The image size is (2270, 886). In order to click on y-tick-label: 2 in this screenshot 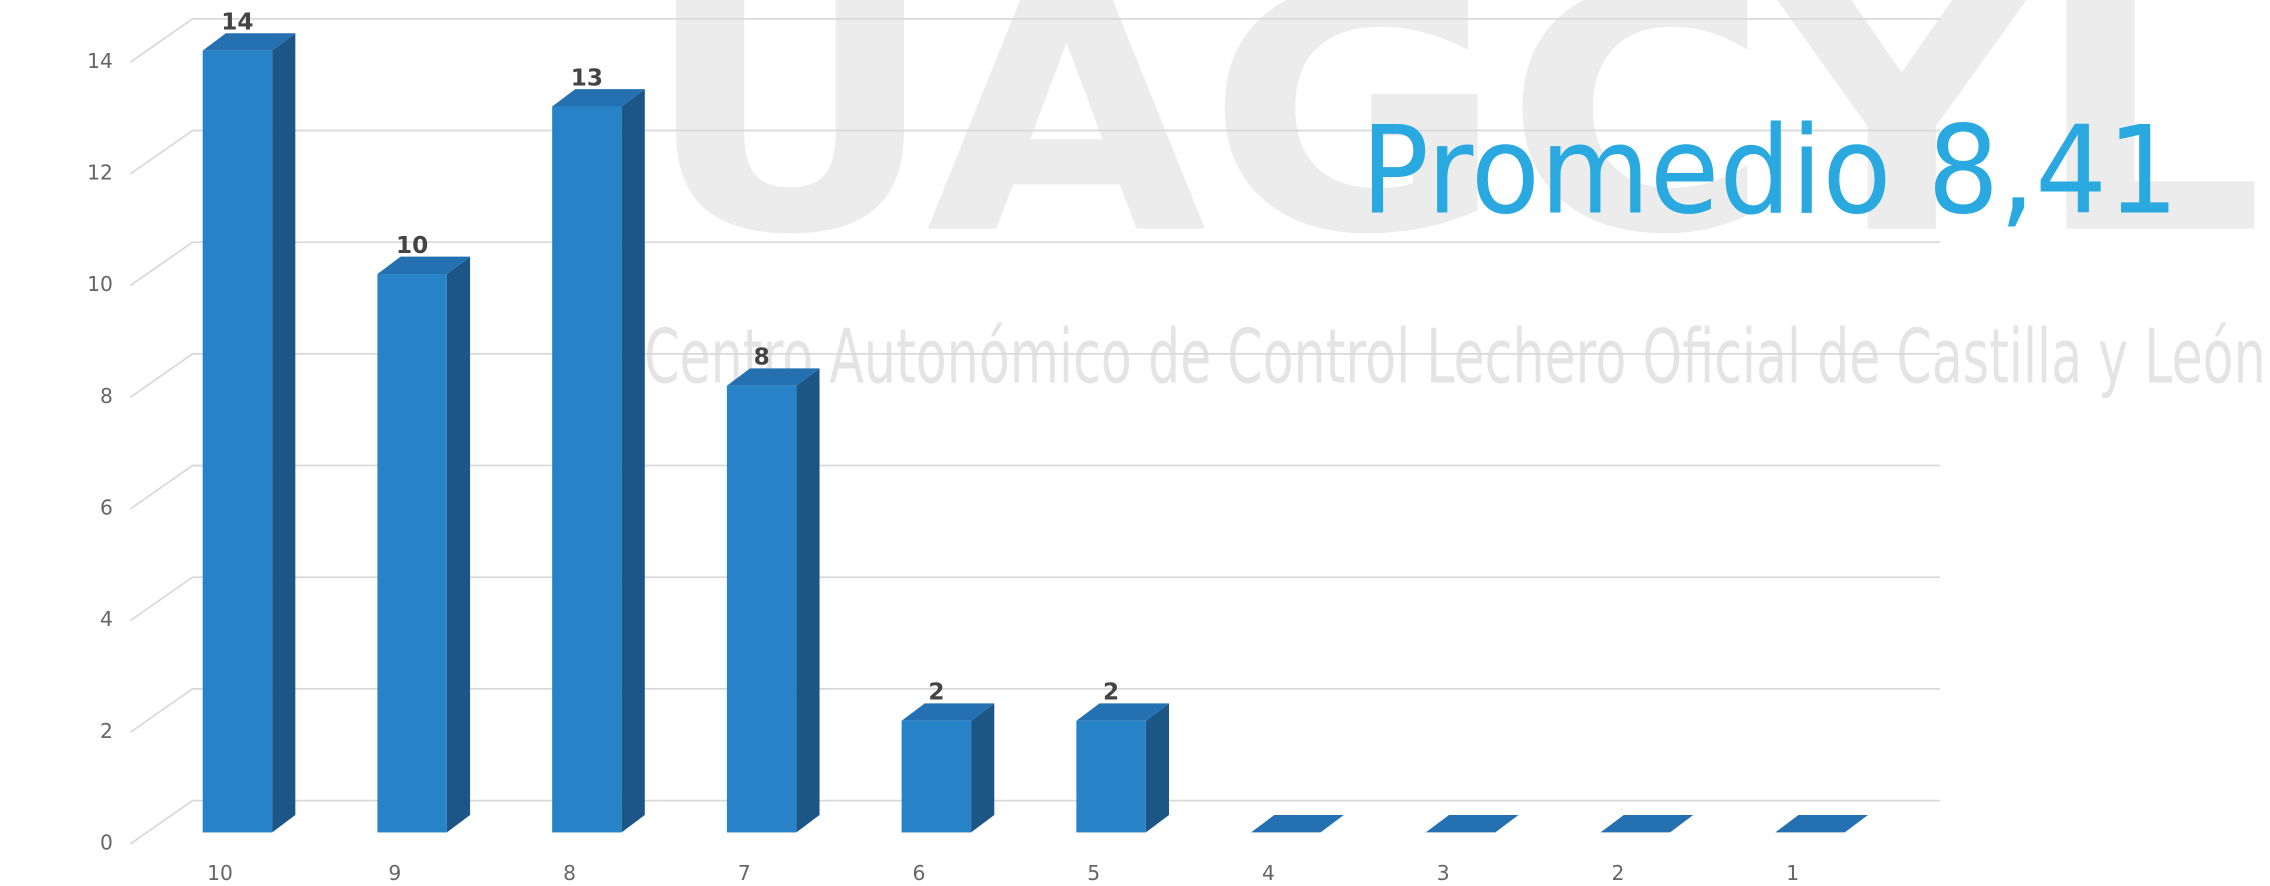, I will do `click(106, 731)`.